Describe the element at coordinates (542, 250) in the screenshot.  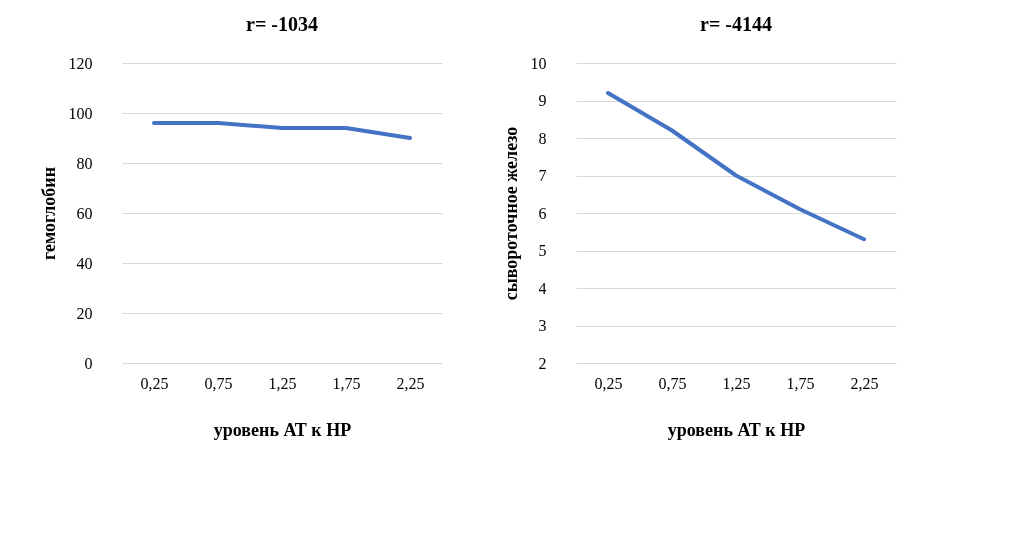
I see `y-tick-label: 5` at that location.